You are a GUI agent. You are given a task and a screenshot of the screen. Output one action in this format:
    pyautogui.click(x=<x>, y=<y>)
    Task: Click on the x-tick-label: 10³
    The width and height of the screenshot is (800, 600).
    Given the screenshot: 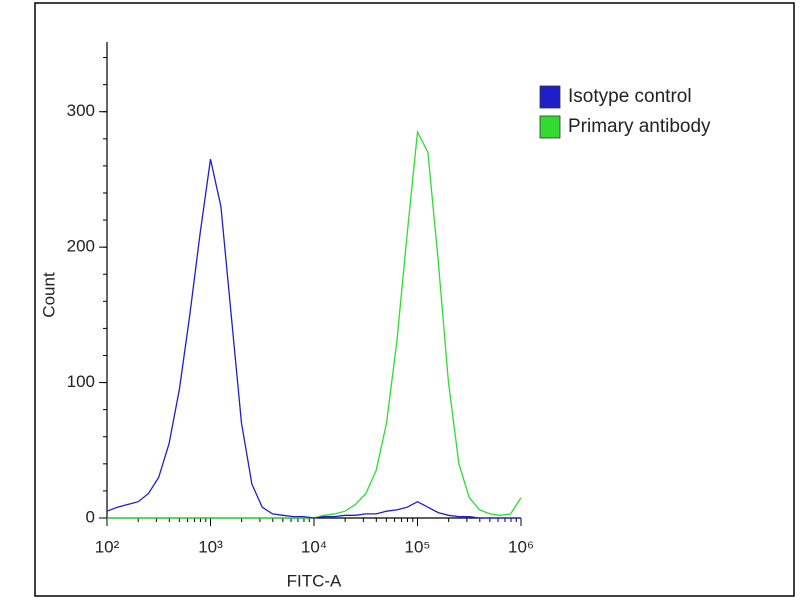 What is the action you would take?
    pyautogui.click(x=210, y=546)
    